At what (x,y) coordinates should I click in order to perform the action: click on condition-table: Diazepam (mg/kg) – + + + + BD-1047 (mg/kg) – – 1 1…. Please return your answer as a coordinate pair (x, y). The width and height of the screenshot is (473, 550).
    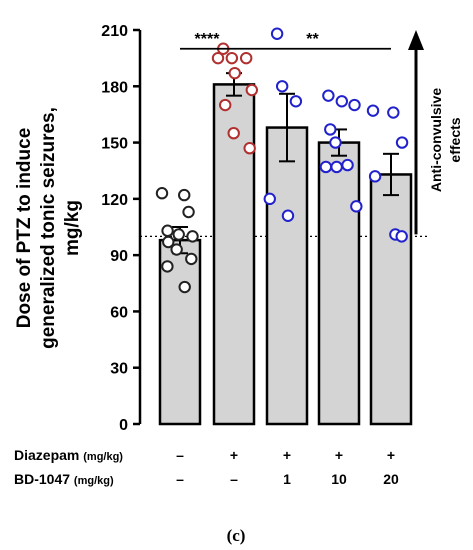
    Looking at the image, I should click on (206, 467).